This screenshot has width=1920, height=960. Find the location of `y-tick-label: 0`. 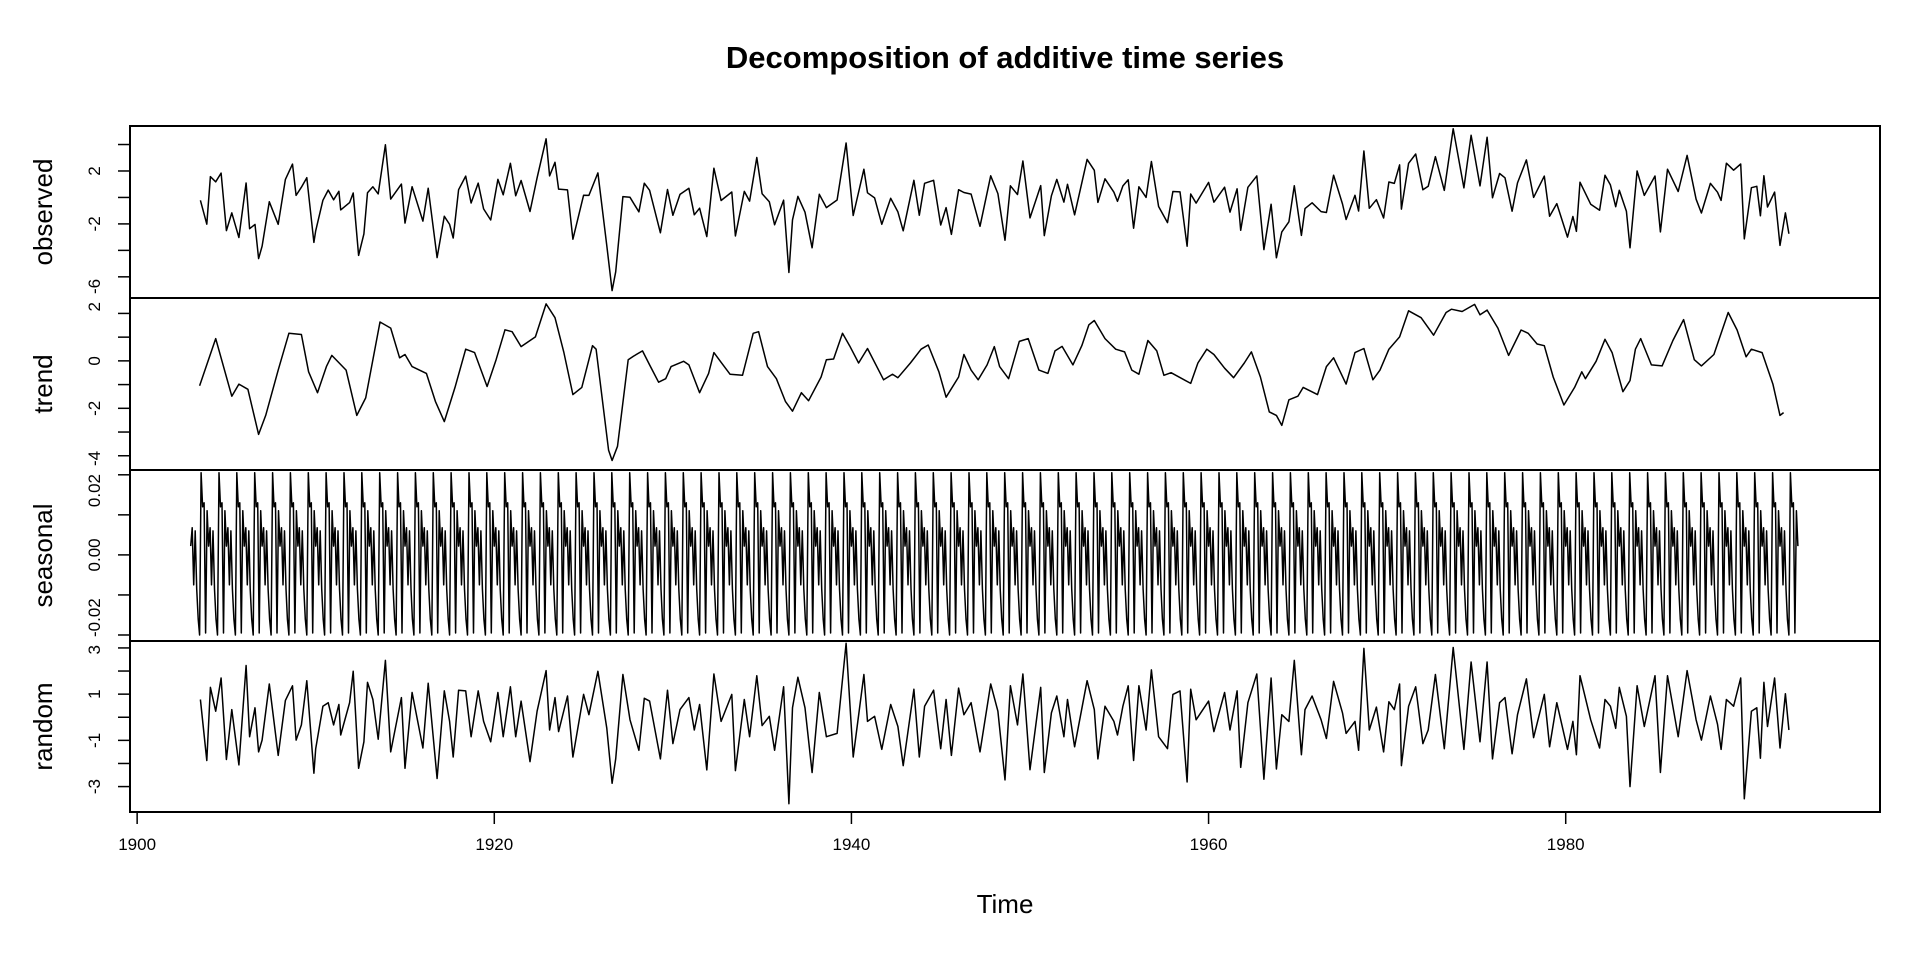

y-tick-label: 0 is located at coordinates (94, 360).